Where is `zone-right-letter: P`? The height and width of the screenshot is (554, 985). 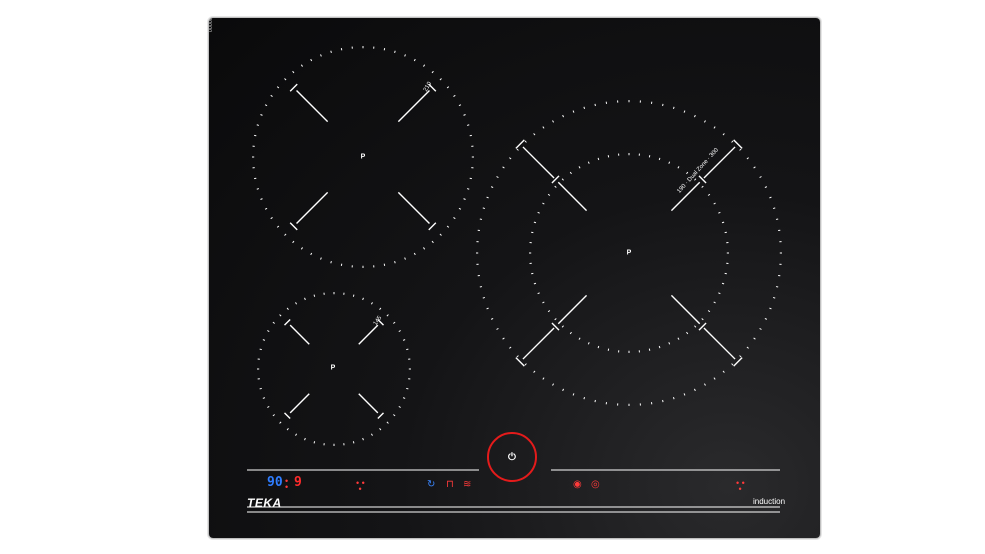
zone-right-letter: P is located at coordinates (629, 253).